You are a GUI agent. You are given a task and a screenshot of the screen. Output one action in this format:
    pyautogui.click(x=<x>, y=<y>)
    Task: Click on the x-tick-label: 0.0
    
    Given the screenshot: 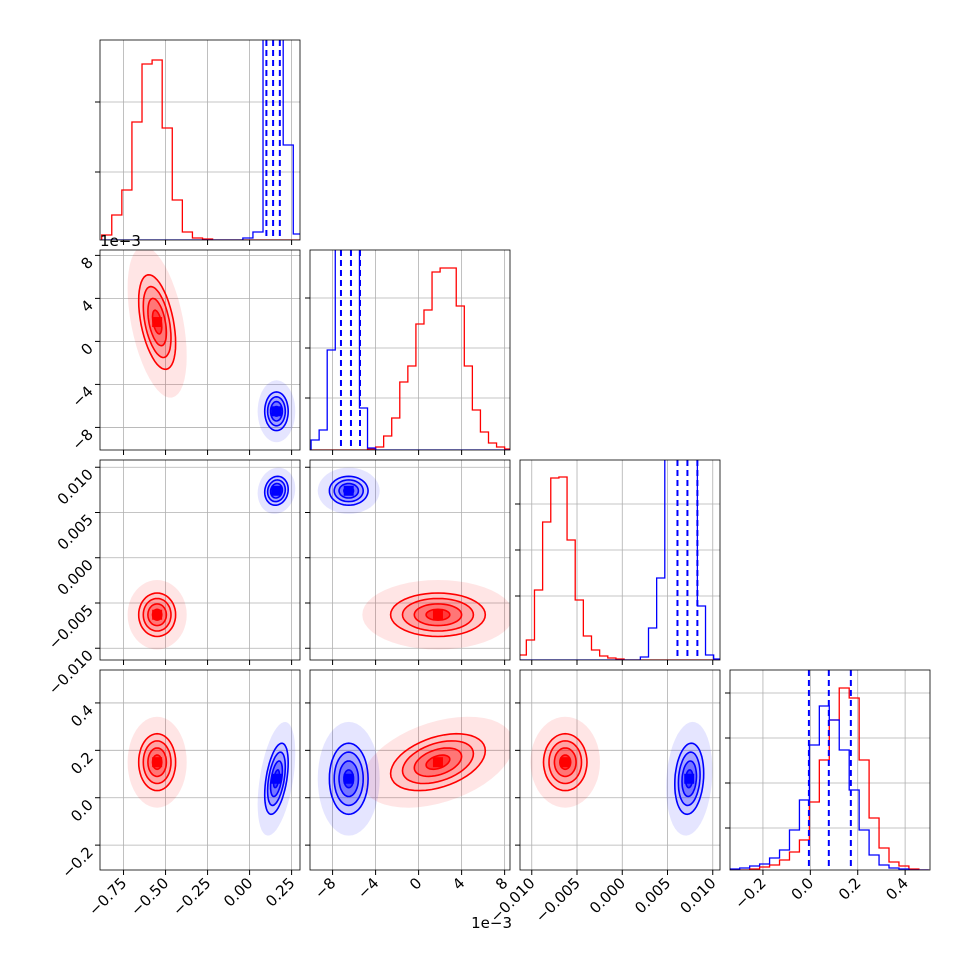 What is the action you would take?
    pyautogui.click(x=803, y=889)
    